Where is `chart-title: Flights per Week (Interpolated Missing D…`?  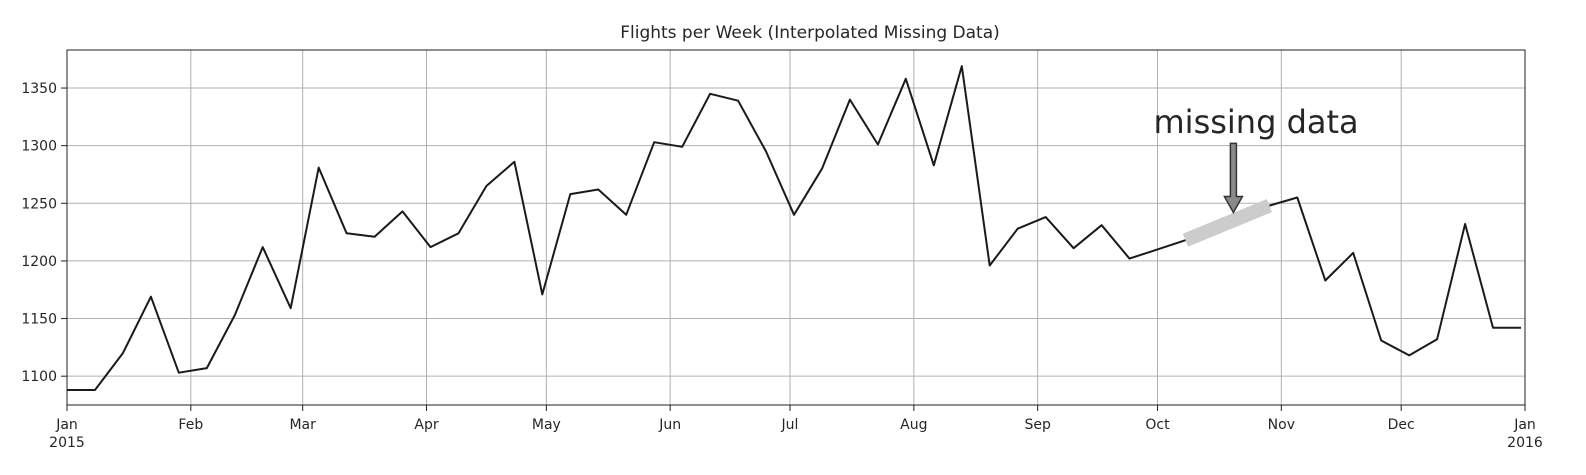
chart-title: Flights per Week (Interpolated Missing D… is located at coordinates (810, 33).